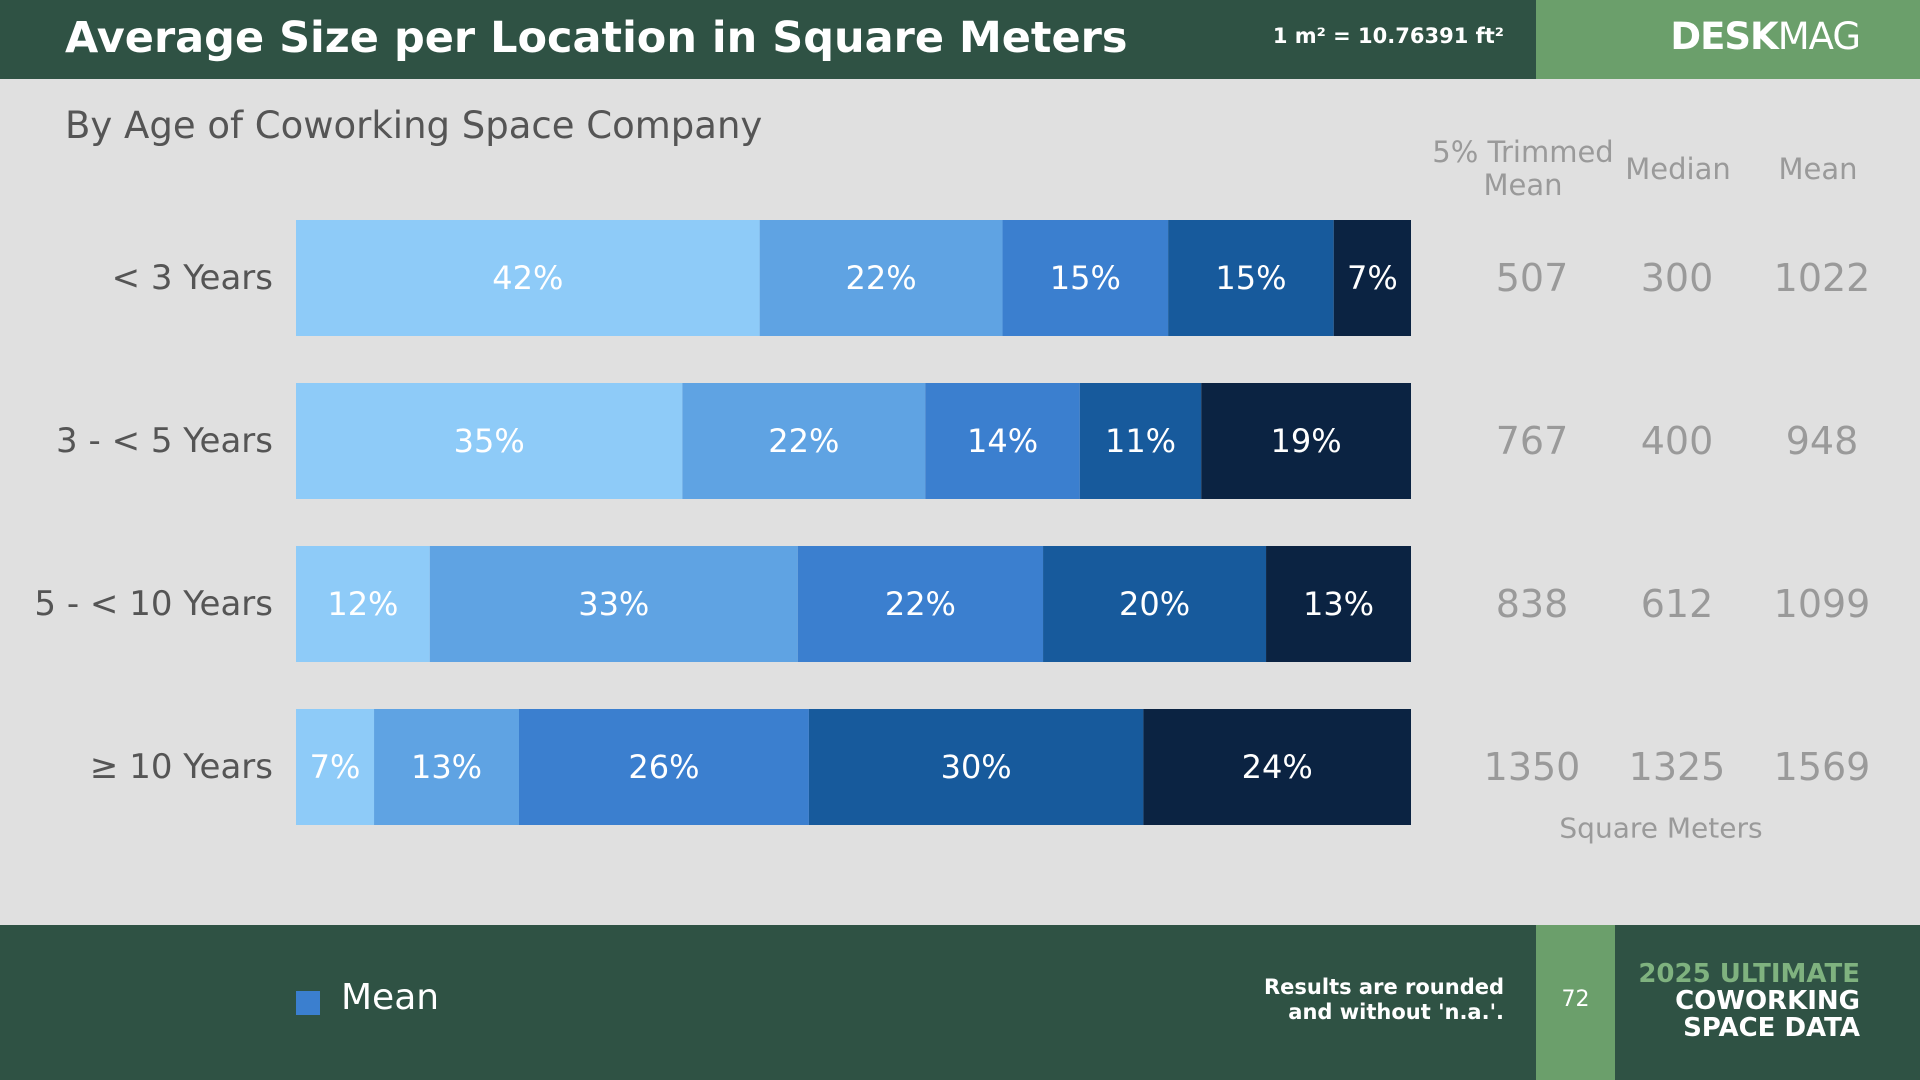 This screenshot has height=1080, width=1920. I want to click on median-value: 400, so click(1677, 441).